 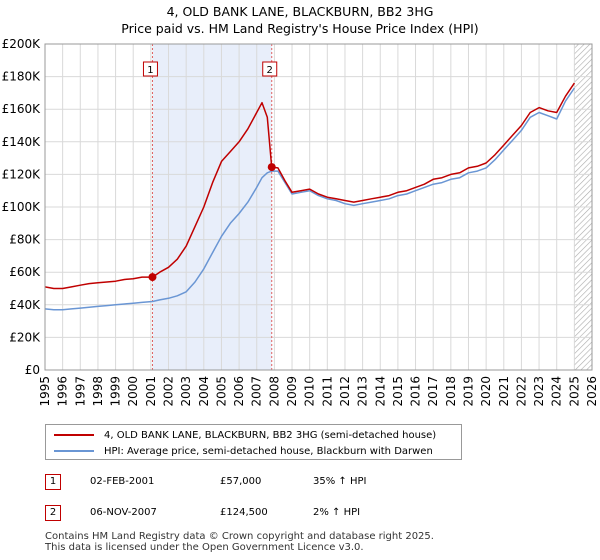 I want to click on x-tick-label: 2021, so click(x=504, y=391).